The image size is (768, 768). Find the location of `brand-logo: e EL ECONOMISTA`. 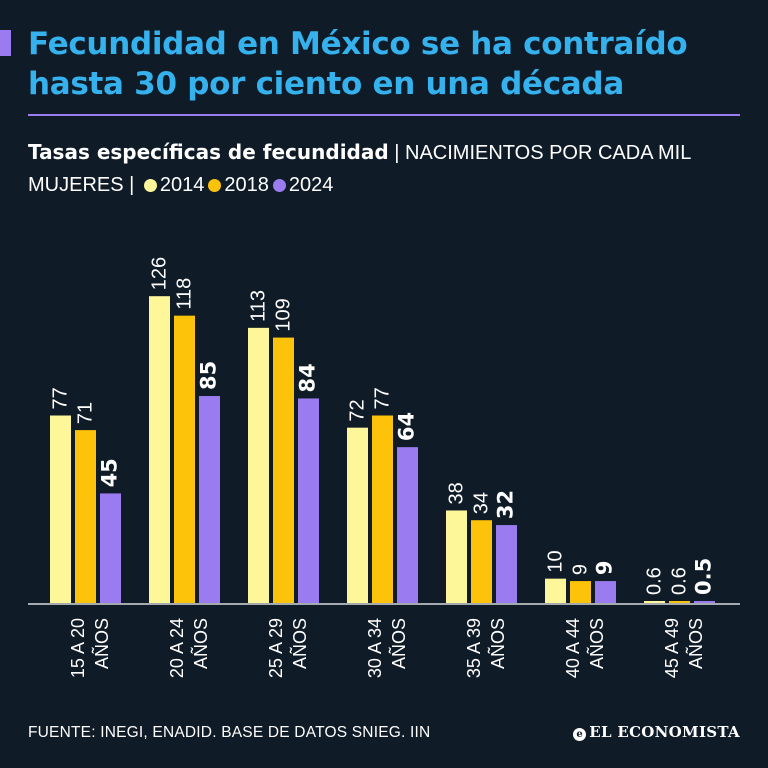

brand-logo: e EL ECONOMISTA is located at coordinates (656, 732).